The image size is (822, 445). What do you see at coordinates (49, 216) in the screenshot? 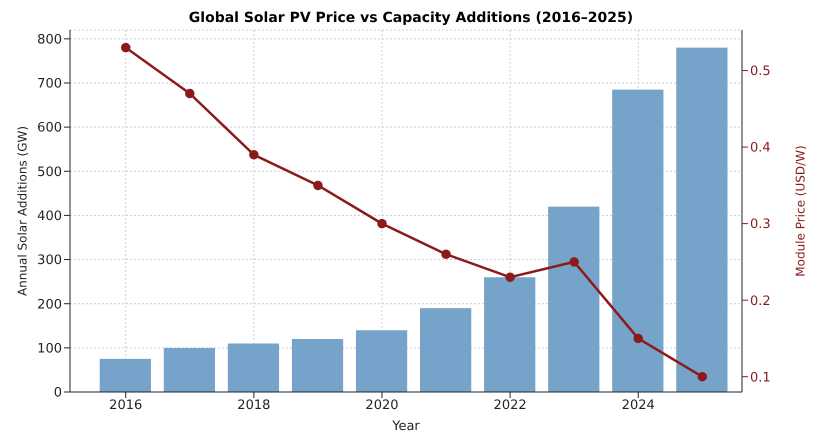
I see `y-tick-label: 400` at bounding box center [49, 216].